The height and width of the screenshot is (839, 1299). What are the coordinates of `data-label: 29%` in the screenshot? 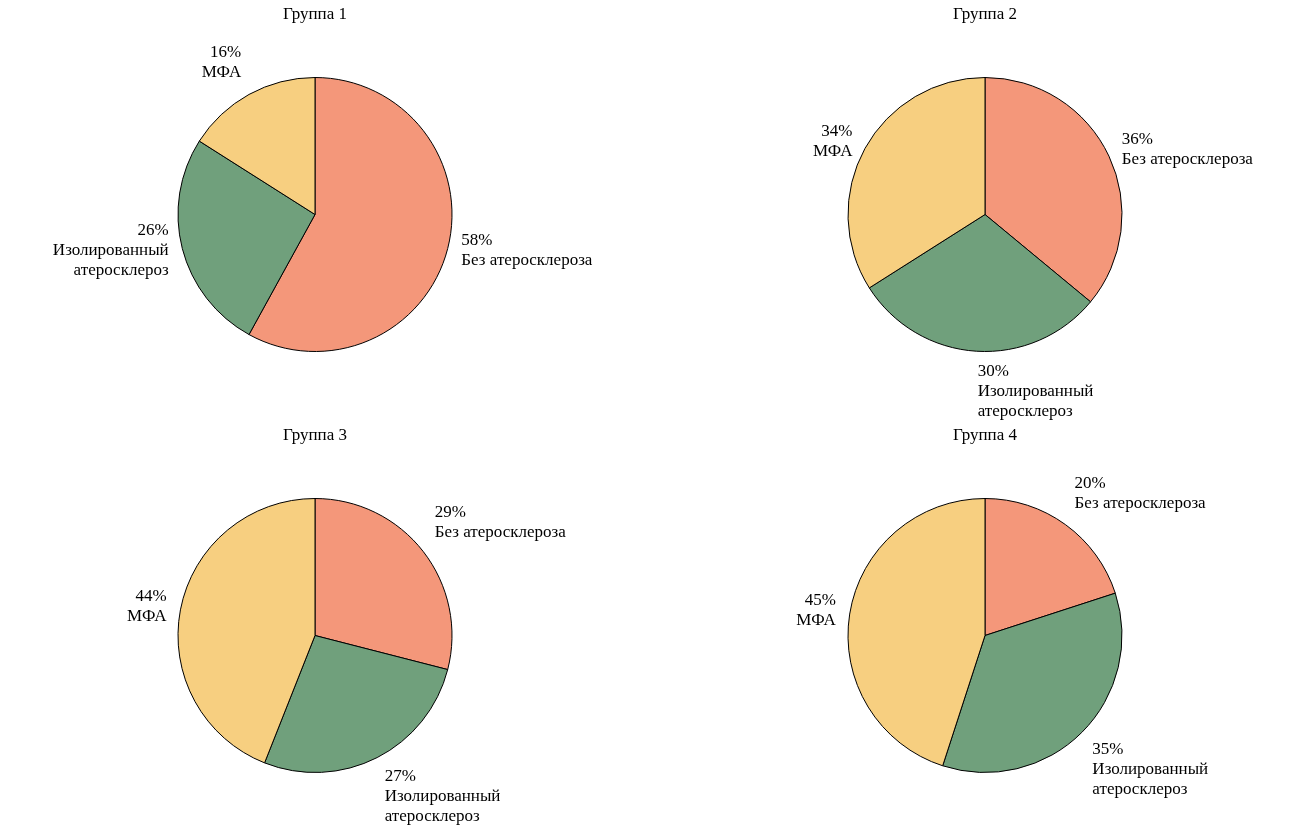 It's located at (450, 512).